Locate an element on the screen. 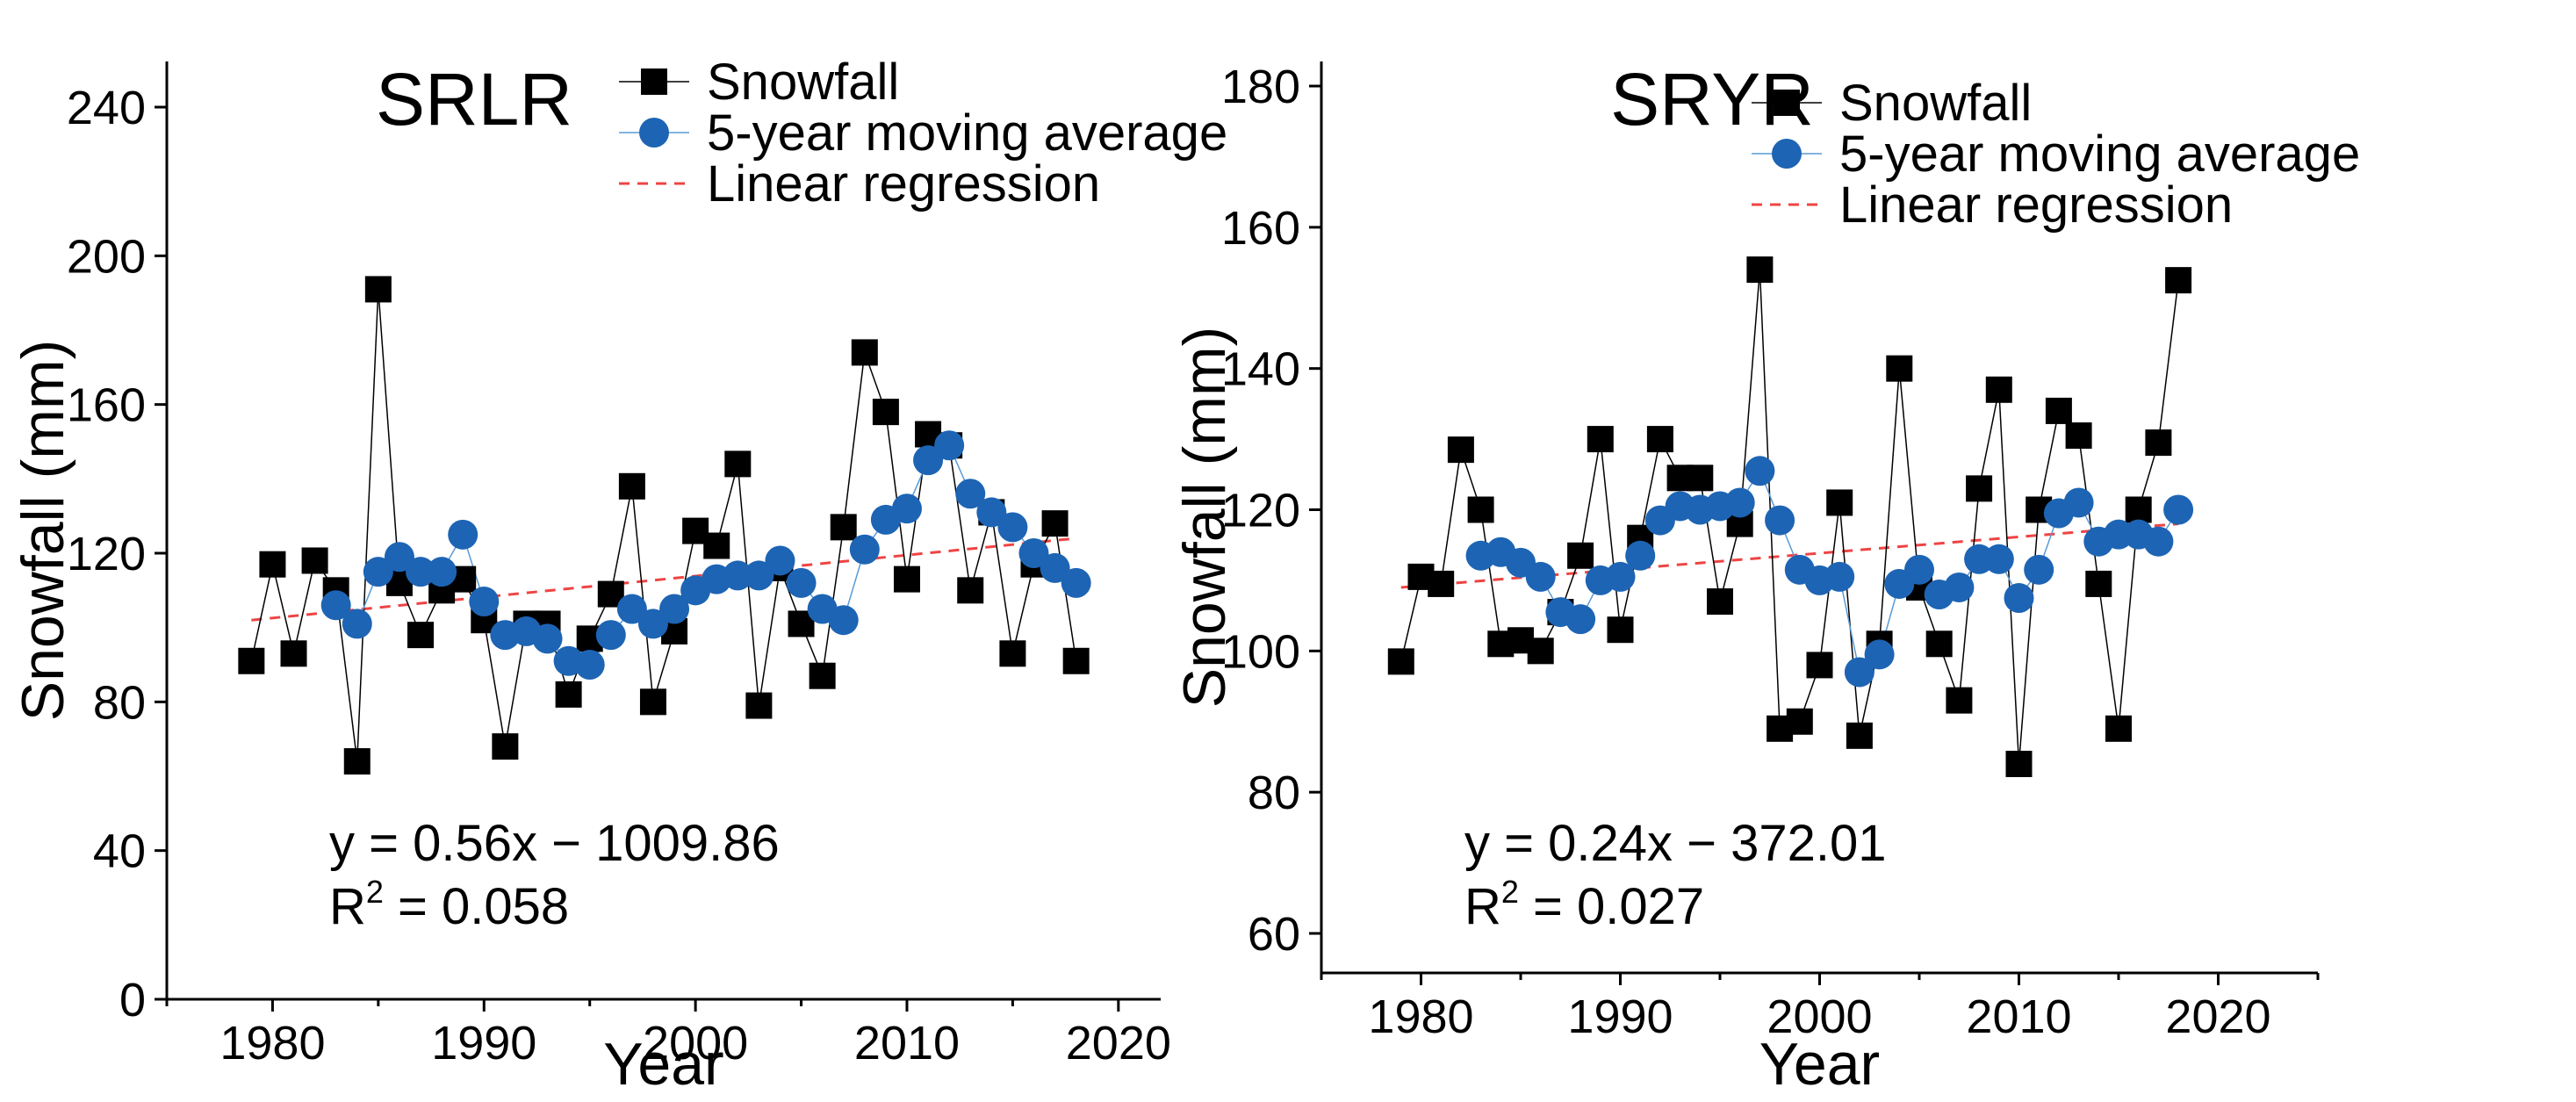  y-tick-label: 140 is located at coordinates (1260, 369).